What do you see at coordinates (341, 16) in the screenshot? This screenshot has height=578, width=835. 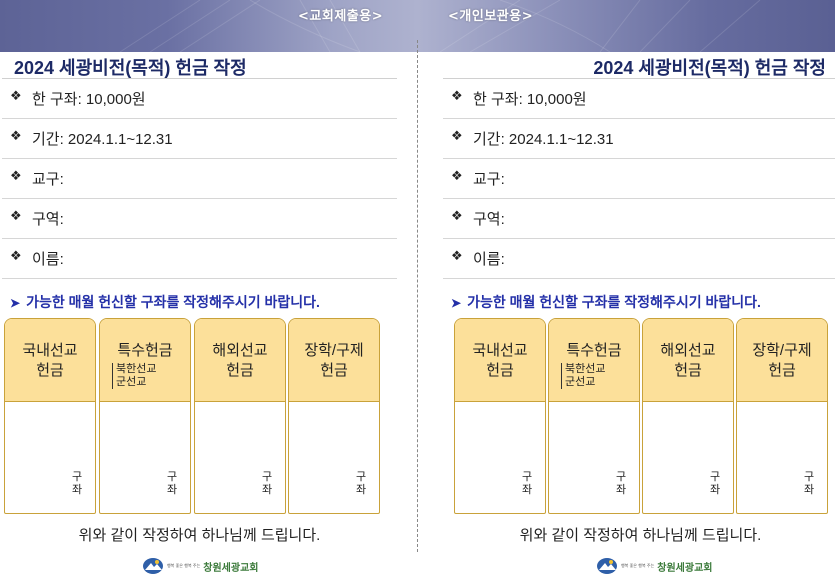 I see `banner-label-church-copy: <교회제출용>` at bounding box center [341, 16].